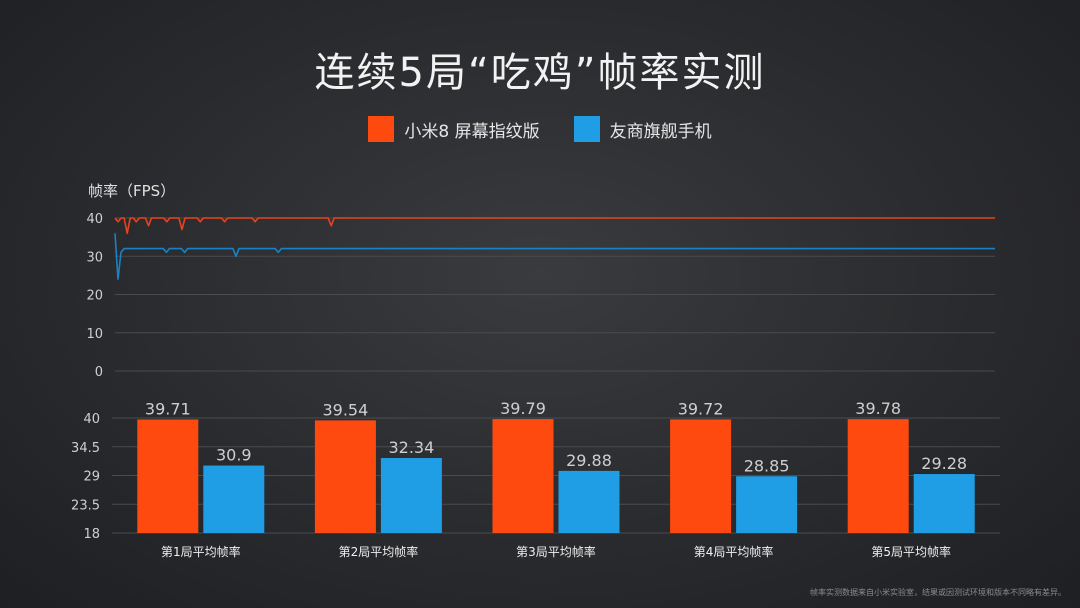 The image size is (1080, 608). I want to click on legend-swatch-rival, so click(586, 129).